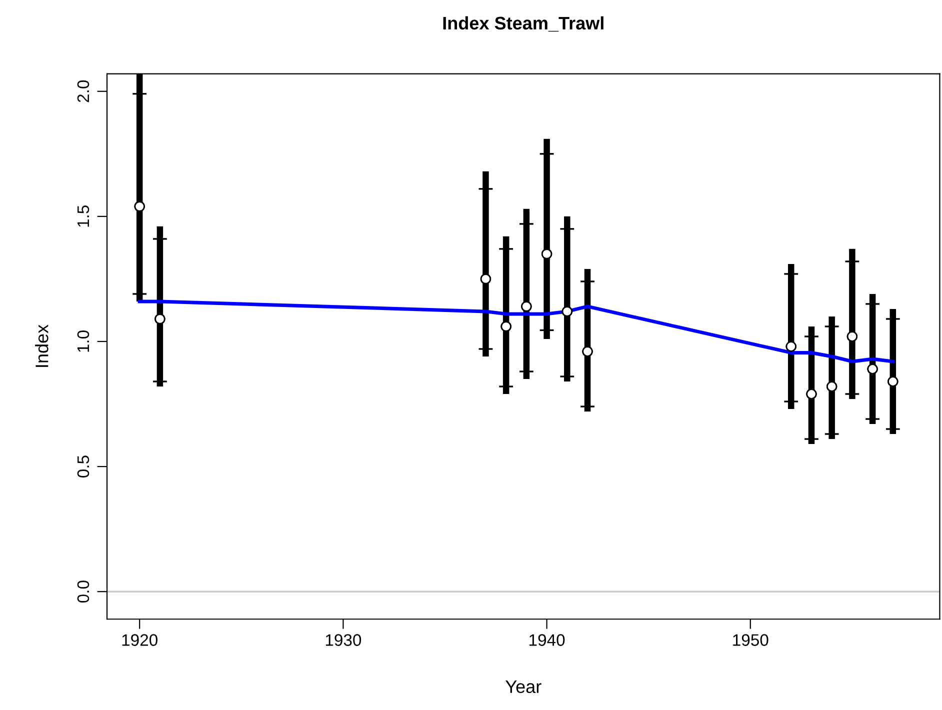  What do you see at coordinates (83, 91) in the screenshot?
I see `y-tick-label: 2.0` at bounding box center [83, 91].